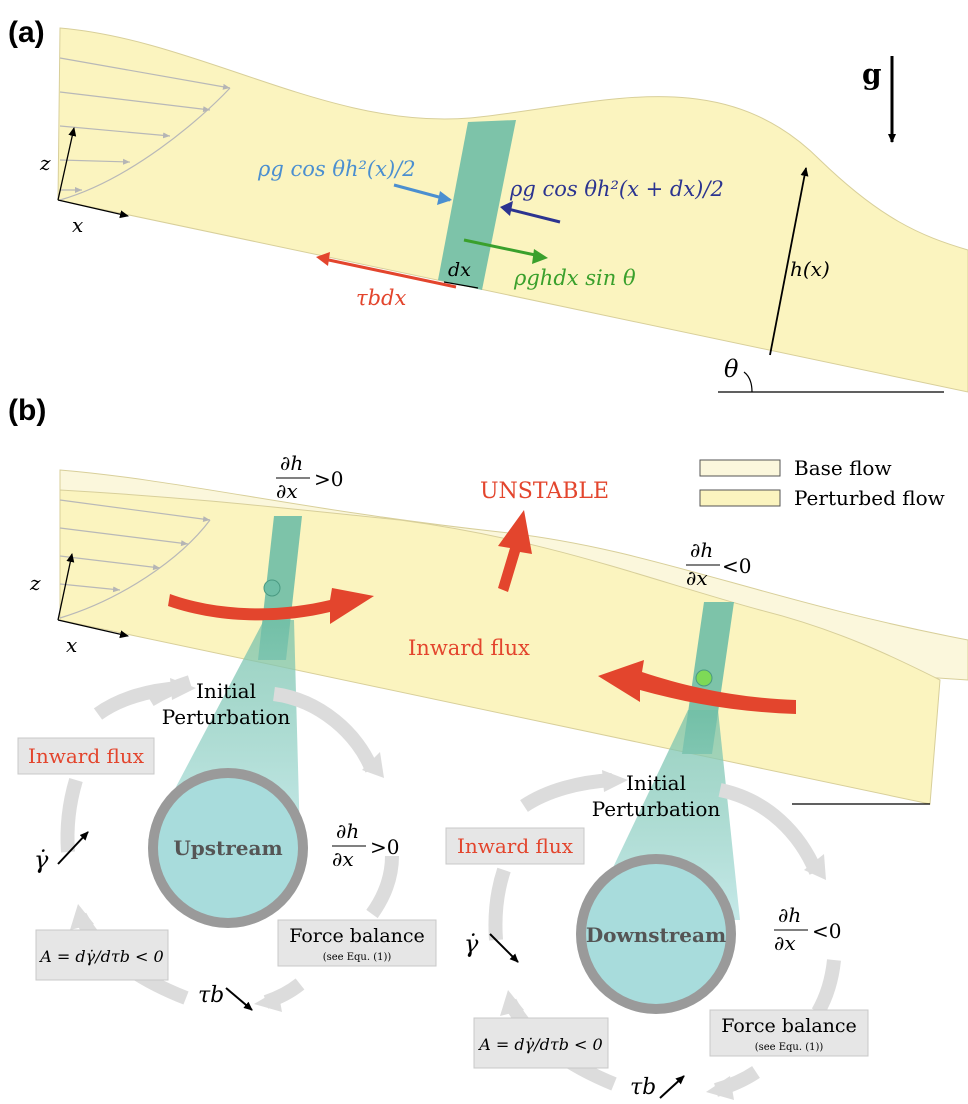 This screenshot has height=1104, width=968. Describe the element at coordinates (502, 248) in the screenshot. I see `gravity-component-arrow` at that location.